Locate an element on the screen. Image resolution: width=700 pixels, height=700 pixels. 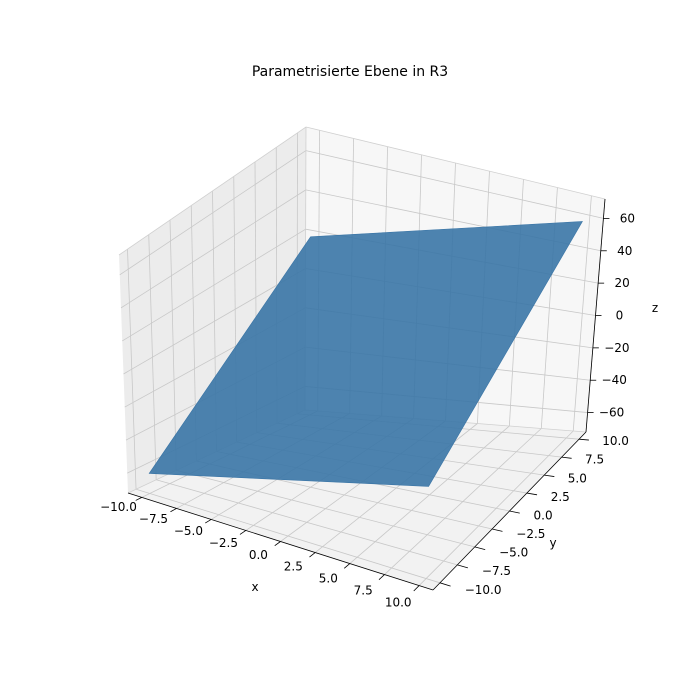
y-tick-label: −7.5 is located at coordinates (496, 571).